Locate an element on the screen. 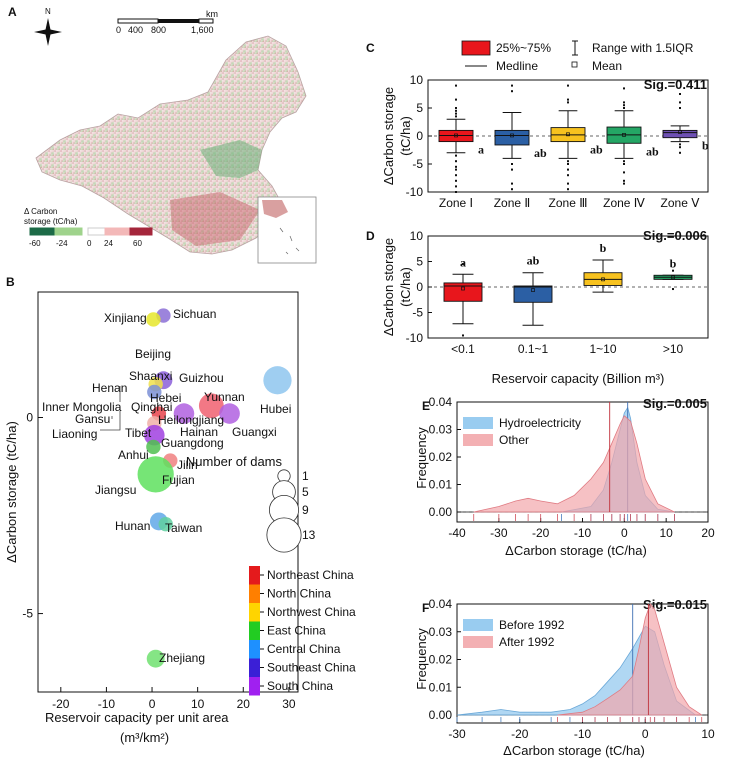  label-hainan: Hainan is located at coordinates (199, 432).